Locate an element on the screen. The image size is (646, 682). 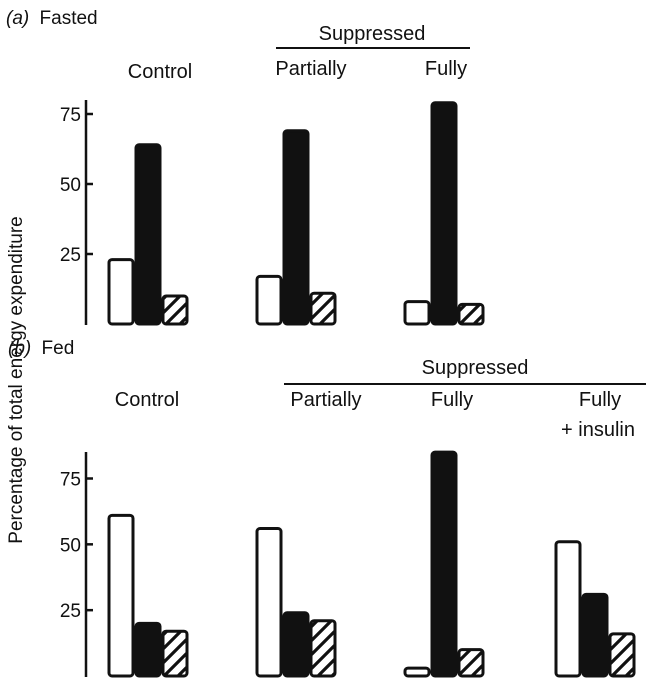
panel-b-ticks: 25 50 75 is located at coordinates (76, 546).